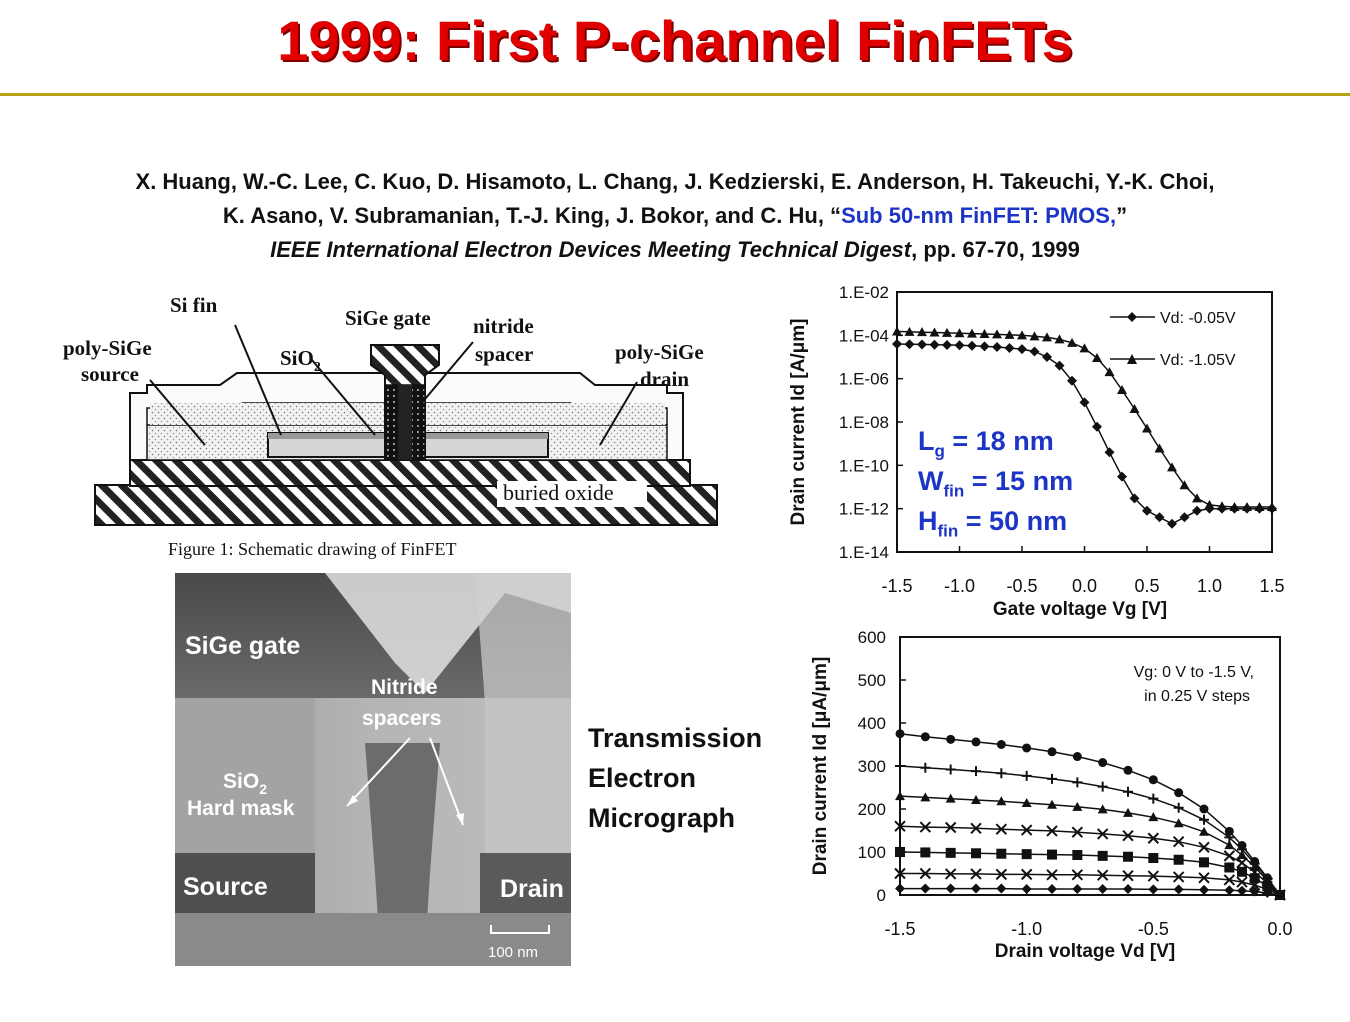 The image size is (1350, 1022). I want to click on tem-label-hard-mask: Hard mask, so click(241, 808).